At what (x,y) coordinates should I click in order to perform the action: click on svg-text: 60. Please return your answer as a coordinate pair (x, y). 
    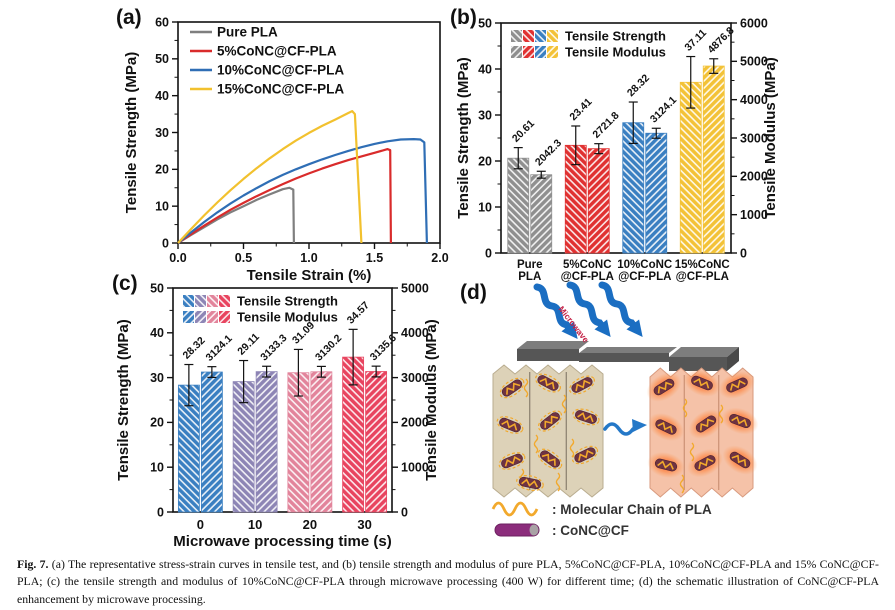
    Looking at the image, I should click on (162, 22).